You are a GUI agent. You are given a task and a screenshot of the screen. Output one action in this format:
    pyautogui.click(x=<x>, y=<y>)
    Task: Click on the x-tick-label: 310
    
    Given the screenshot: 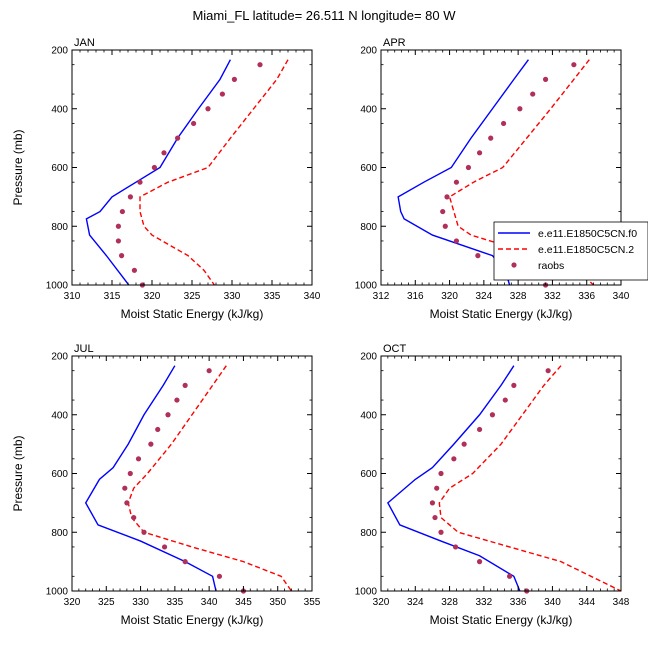 What is the action you would take?
    pyautogui.click(x=72, y=296)
    